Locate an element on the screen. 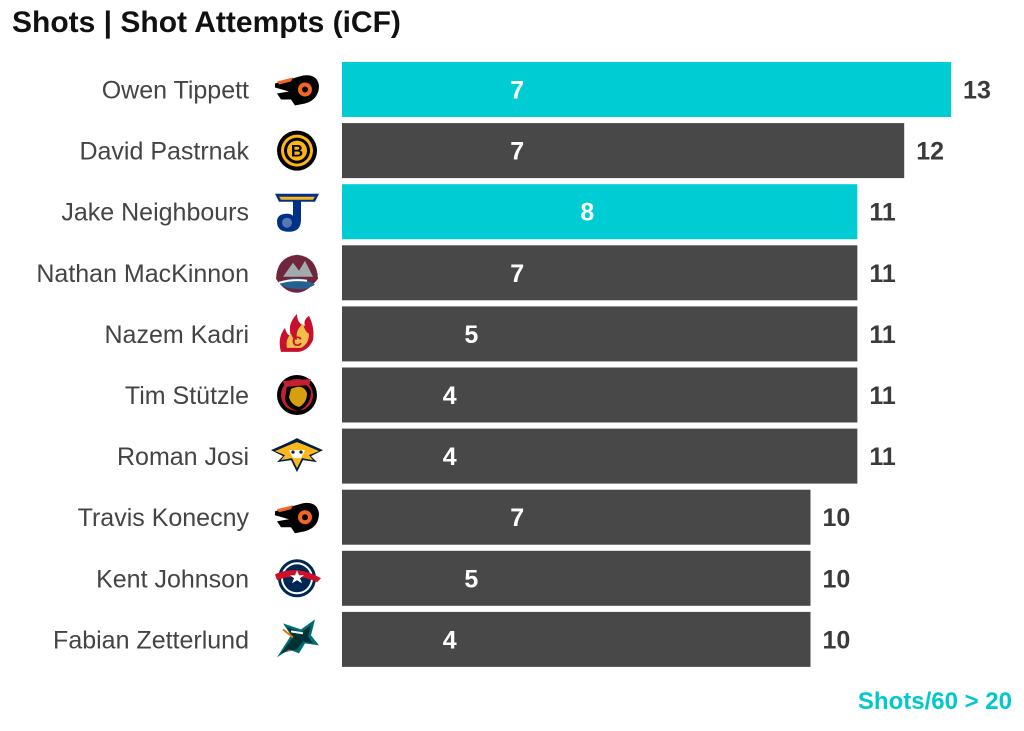 This screenshot has height=731, width=1024. sharks-logo-icon is located at coordinates (298, 638).